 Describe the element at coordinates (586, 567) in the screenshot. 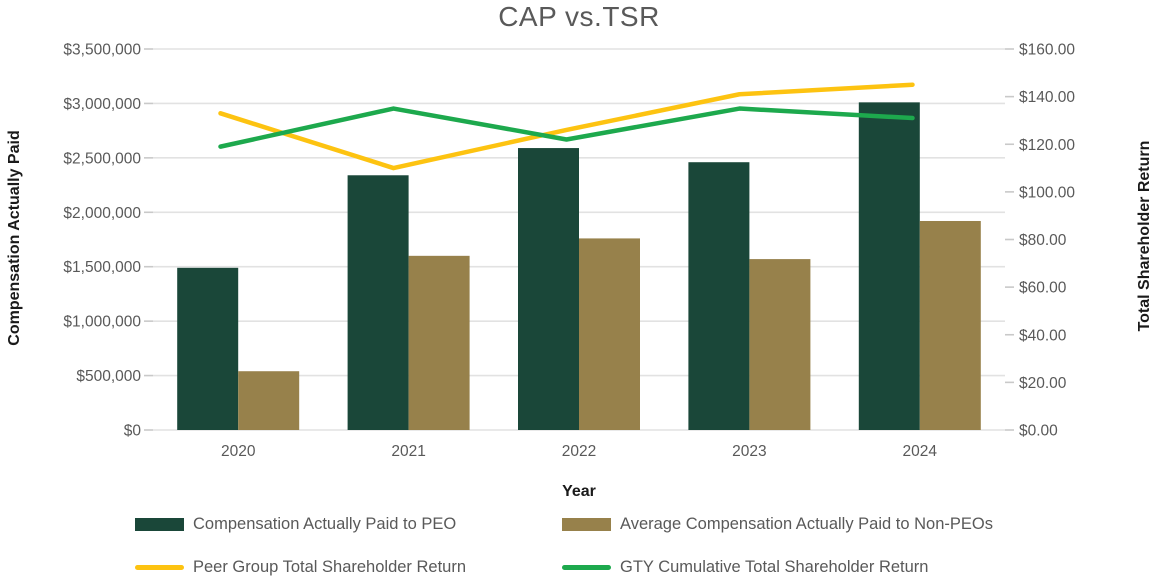

I see `legend-line-swatch-gty` at that location.